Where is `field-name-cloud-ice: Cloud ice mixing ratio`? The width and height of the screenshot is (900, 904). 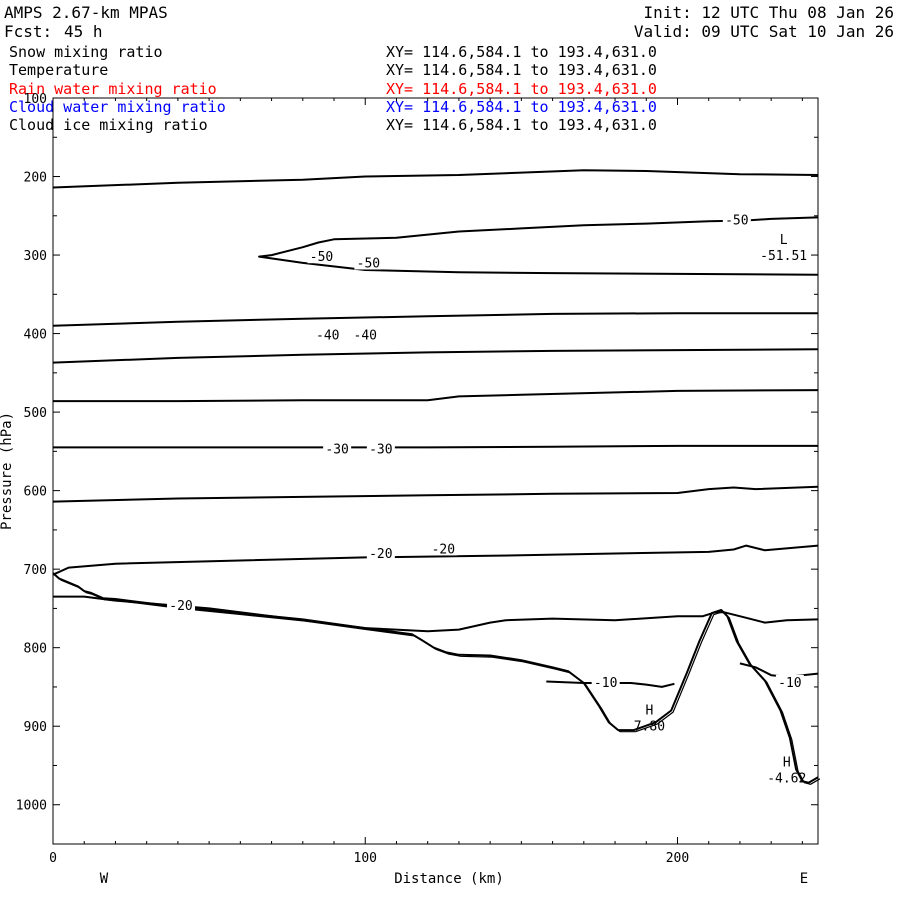 field-name-cloud-ice: Cloud ice mixing ratio is located at coordinates (108, 125).